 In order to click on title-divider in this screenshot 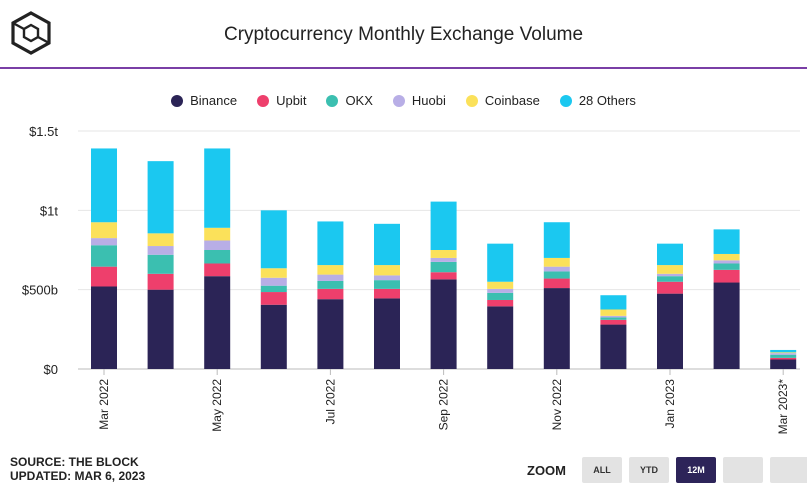, I will do `click(403, 68)`.